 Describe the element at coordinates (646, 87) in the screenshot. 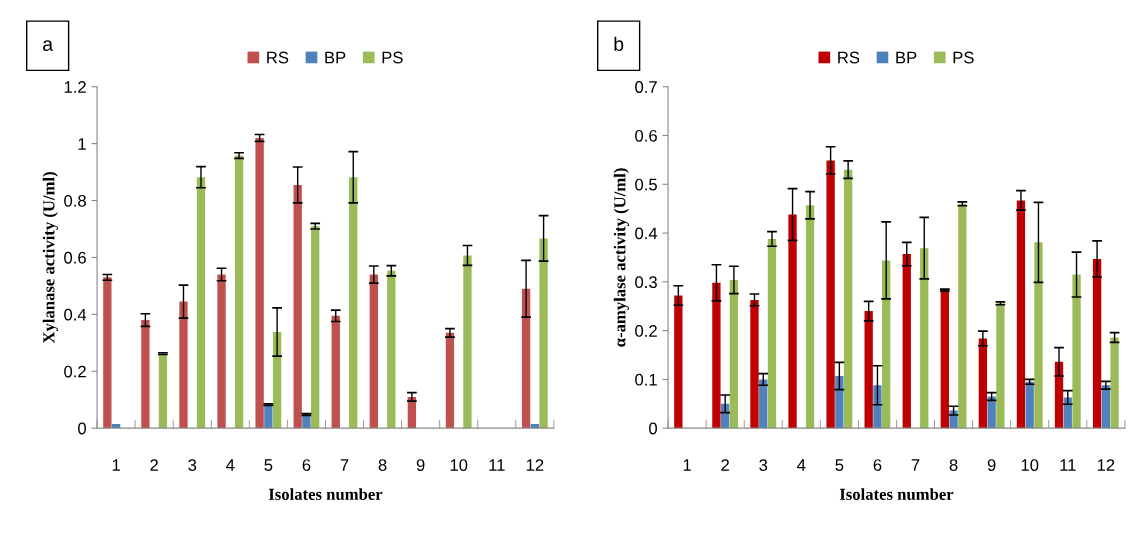

I see `y-tick-label: 0.7` at that location.